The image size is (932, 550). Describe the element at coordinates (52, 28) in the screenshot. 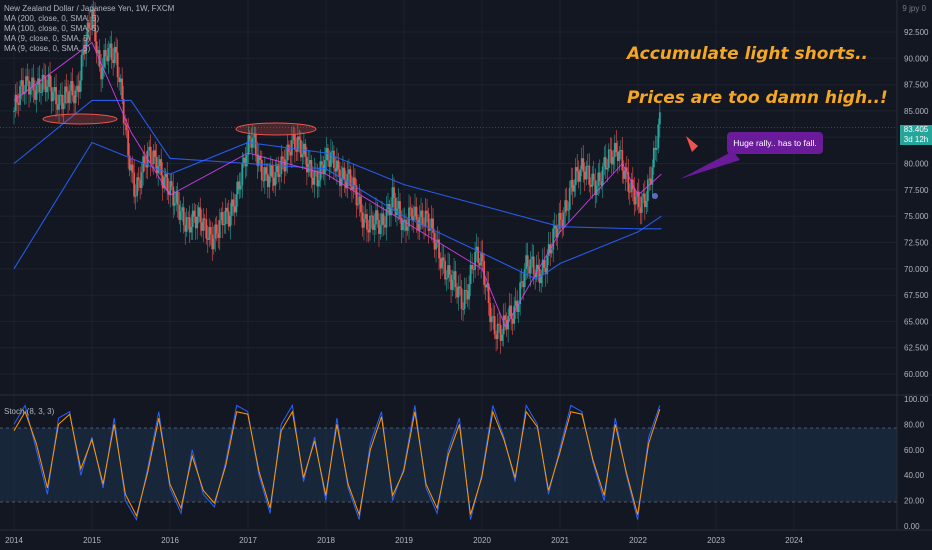

I see `ma-100-label: MA (100, close, 0, SMA, 5)` at that location.